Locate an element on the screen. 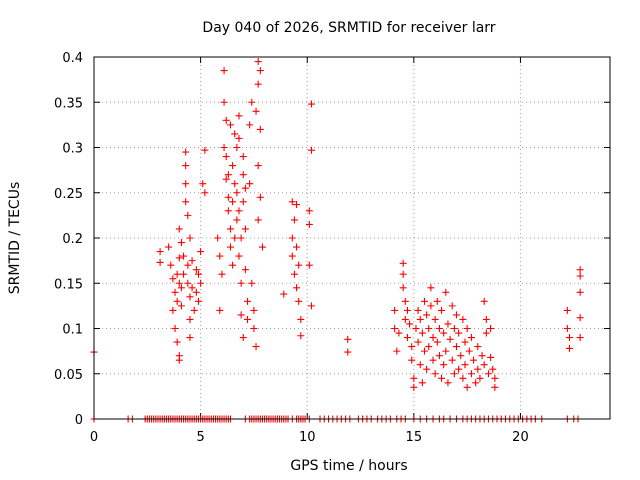 Image resolution: width=640 pixels, height=480 pixels. y-tick-label: 0.05 is located at coordinates (68, 375).